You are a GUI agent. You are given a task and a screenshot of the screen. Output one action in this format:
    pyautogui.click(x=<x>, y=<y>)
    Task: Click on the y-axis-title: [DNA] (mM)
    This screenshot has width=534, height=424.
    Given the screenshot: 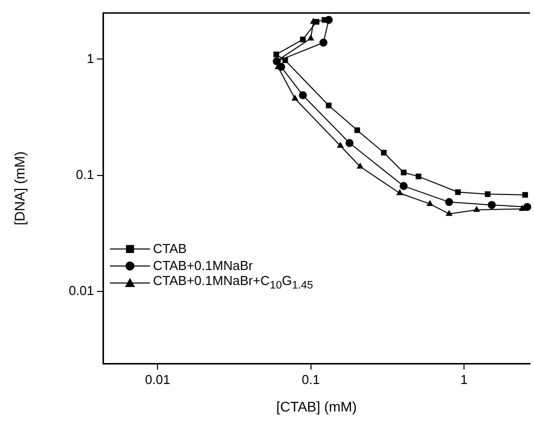 What is the action you would take?
    pyautogui.click(x=19, y=188)
    